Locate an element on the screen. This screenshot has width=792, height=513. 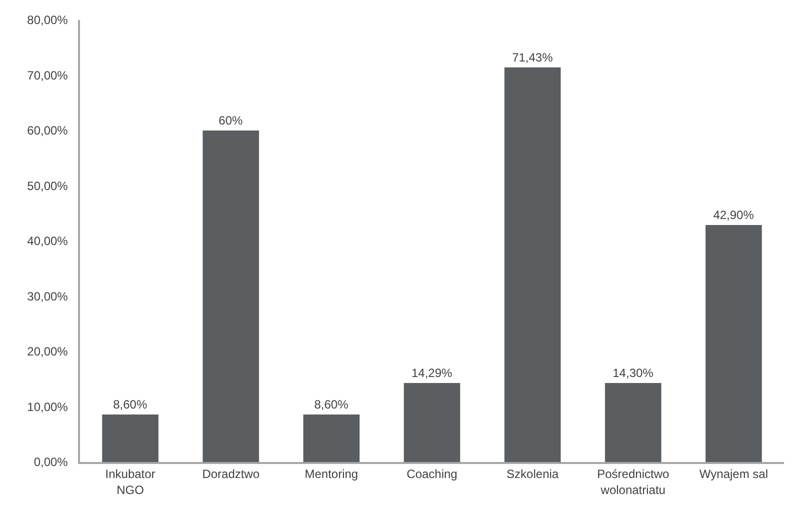
y-tick-label: 80,00% is located at coordinates (47, 20).